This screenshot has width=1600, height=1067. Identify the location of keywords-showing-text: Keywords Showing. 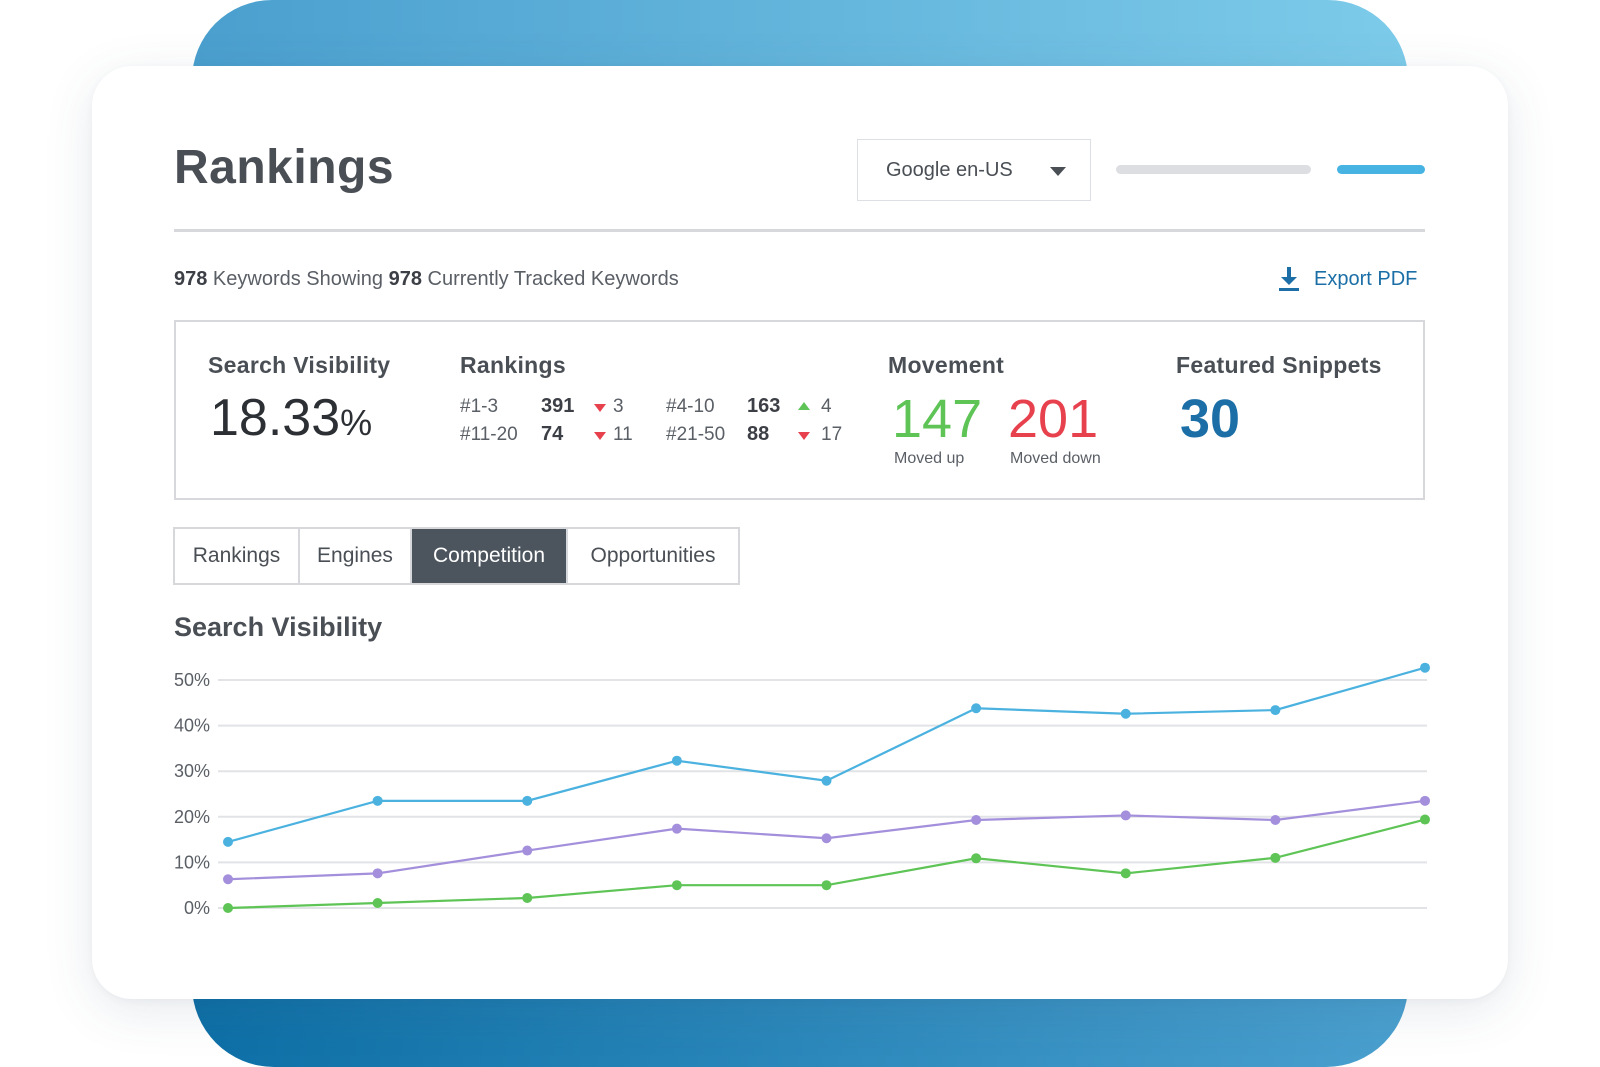
(298, 279).